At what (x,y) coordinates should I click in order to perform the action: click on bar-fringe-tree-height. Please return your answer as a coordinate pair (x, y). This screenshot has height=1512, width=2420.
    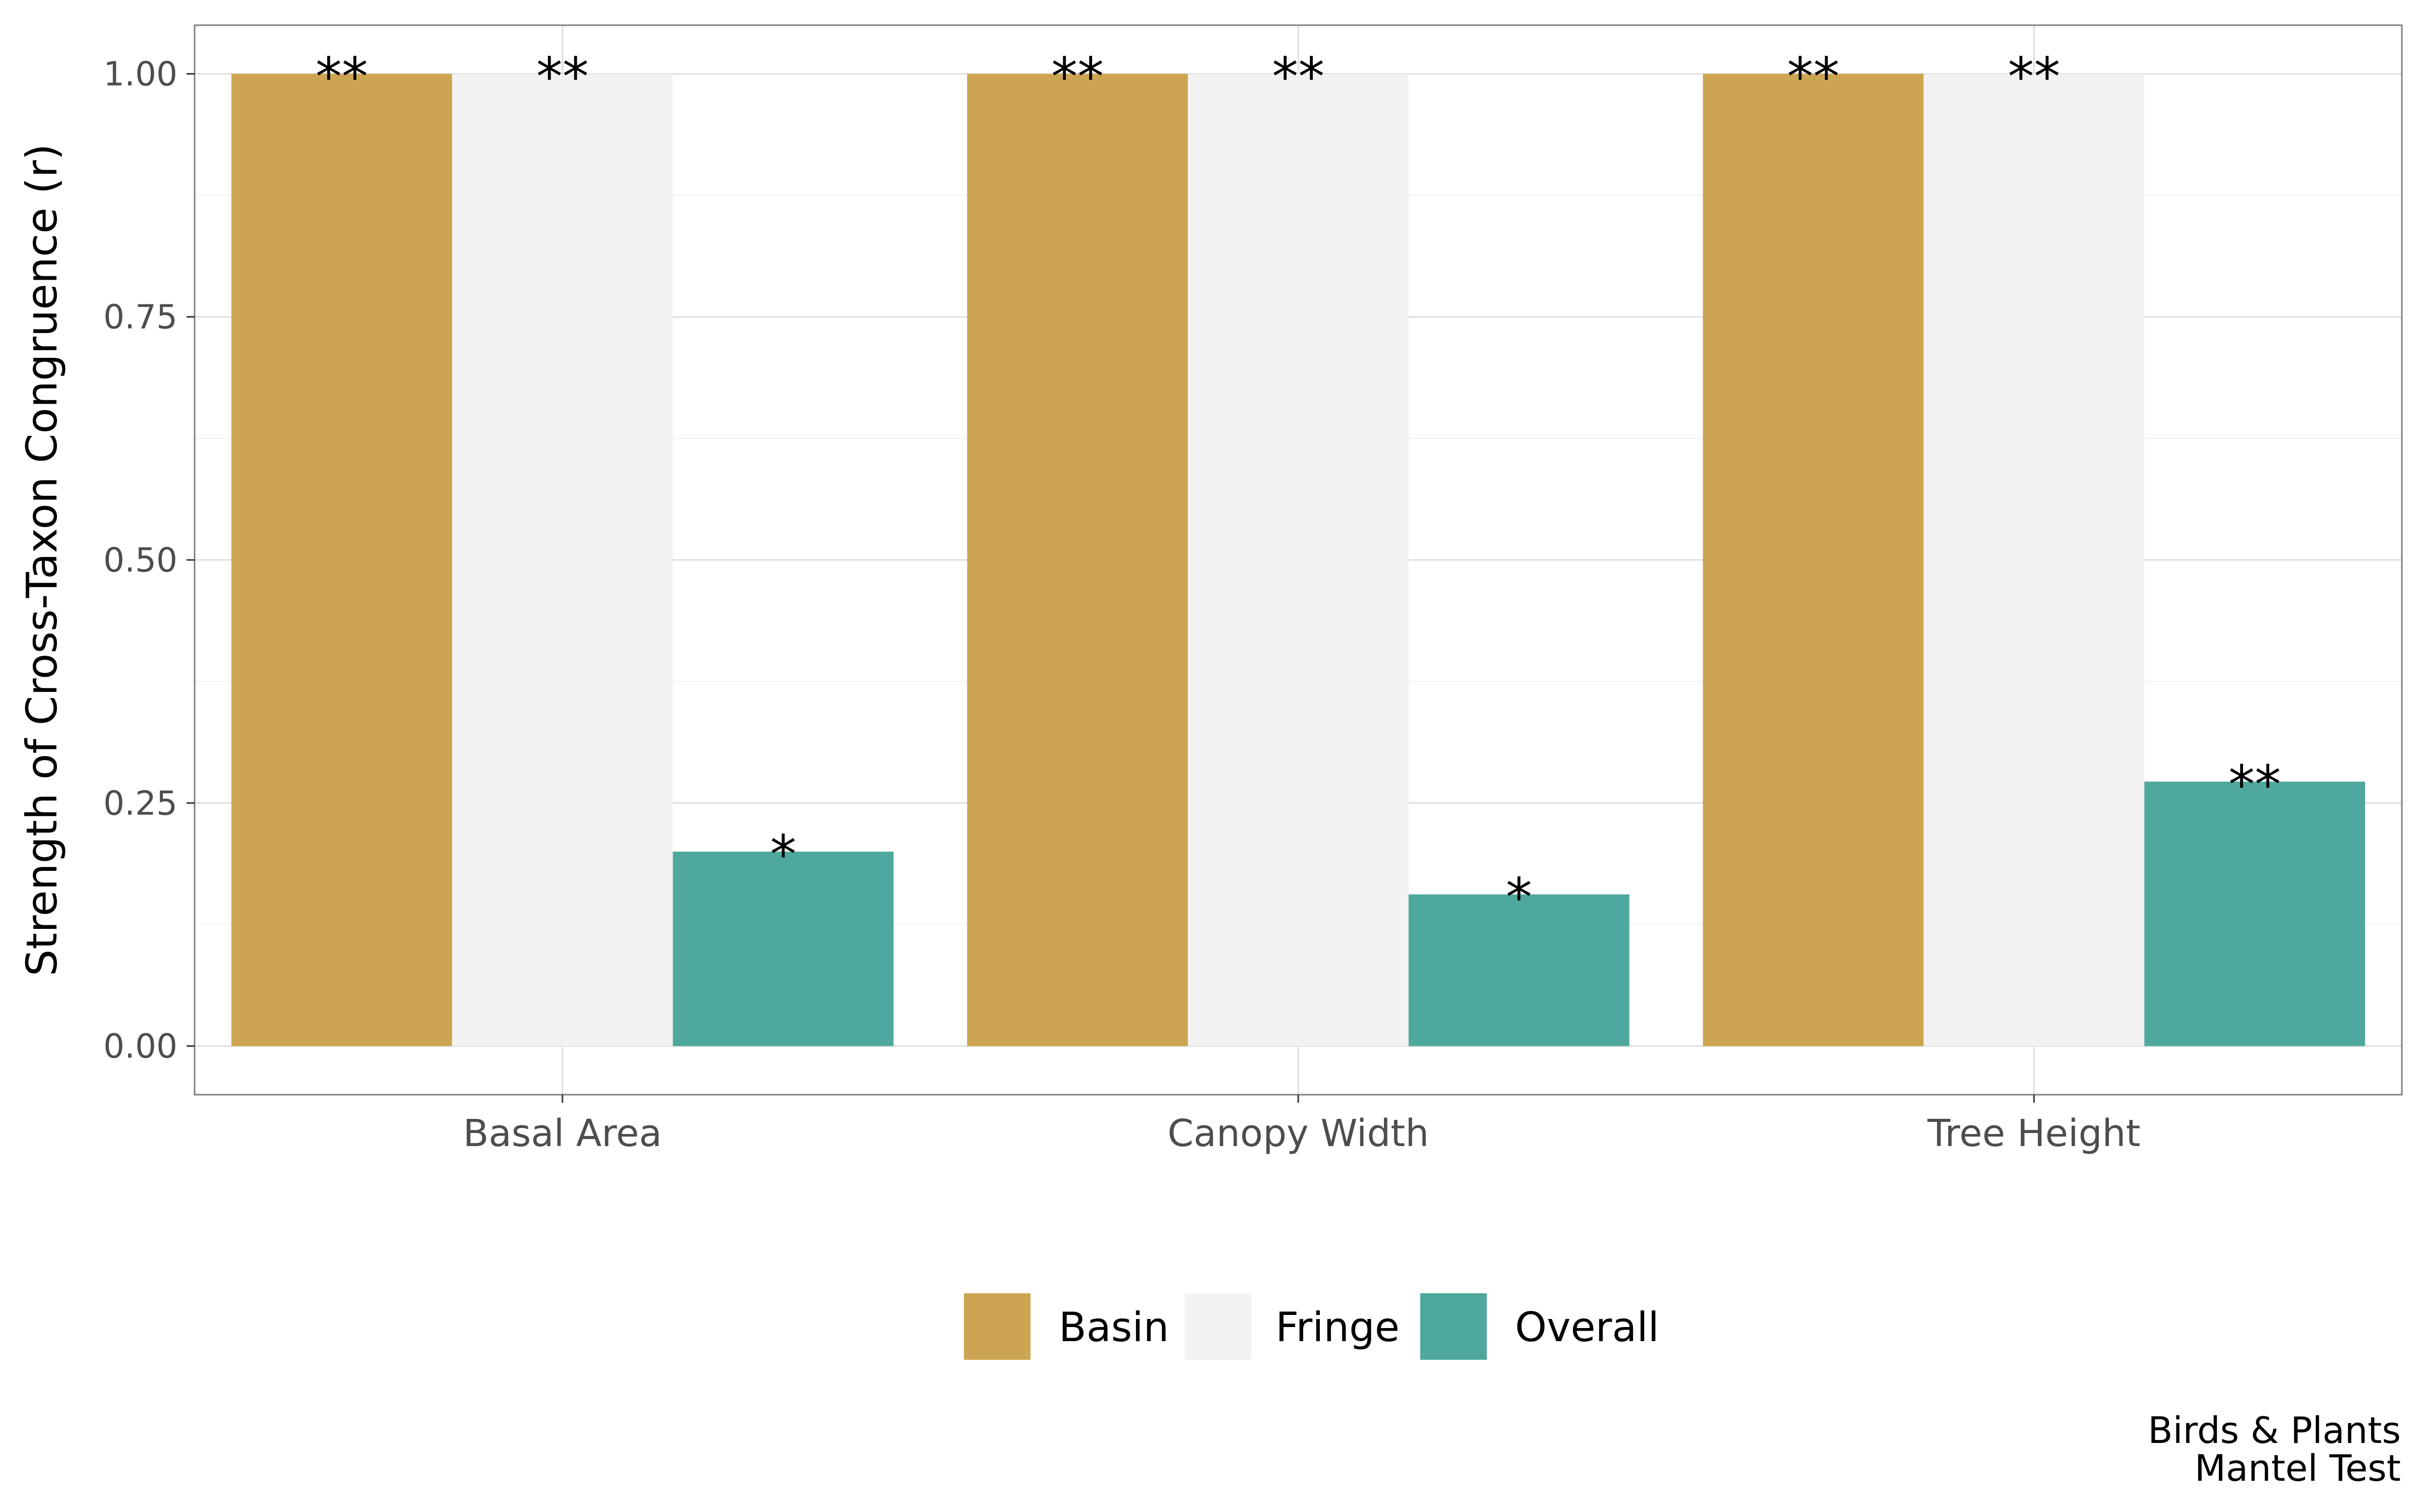
    Looking at the image, I should click on (2034, 560).